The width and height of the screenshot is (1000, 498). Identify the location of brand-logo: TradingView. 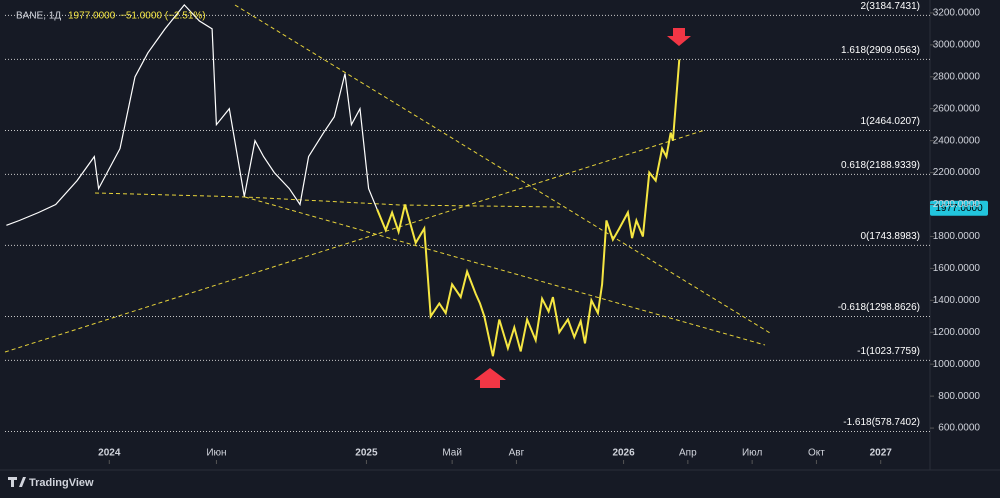
(51, 483).